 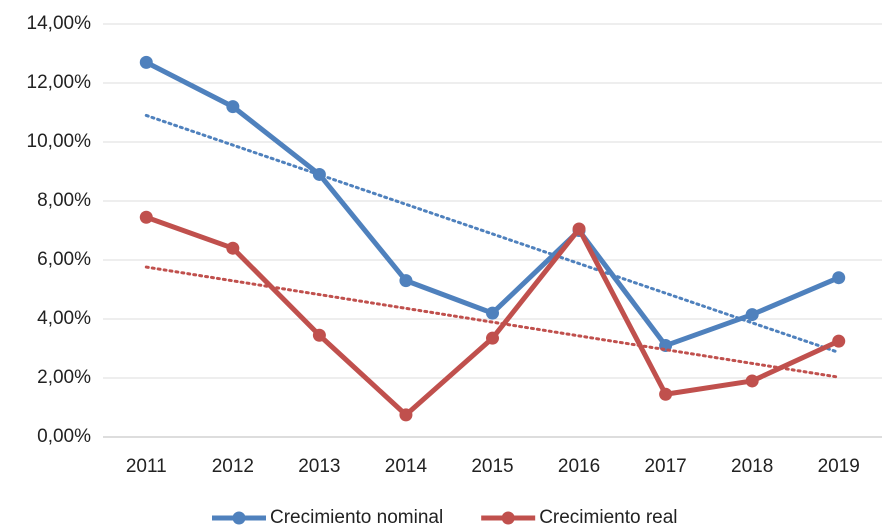 What do you see at coordinates (59, 23) in the screenshot?
I see `y-tick-label: 14,00%` at bounding box center [59, 23].